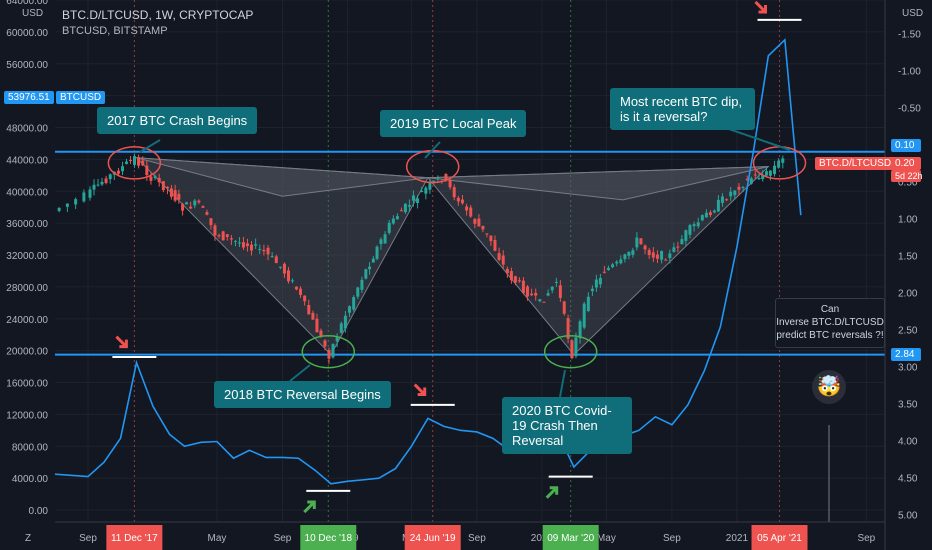 The image size is (932, 550). What do you see at coordinates (27, 65) in the screenshot?
I see `left-tick-label: 56000.00` at bounding box center [27, 65].